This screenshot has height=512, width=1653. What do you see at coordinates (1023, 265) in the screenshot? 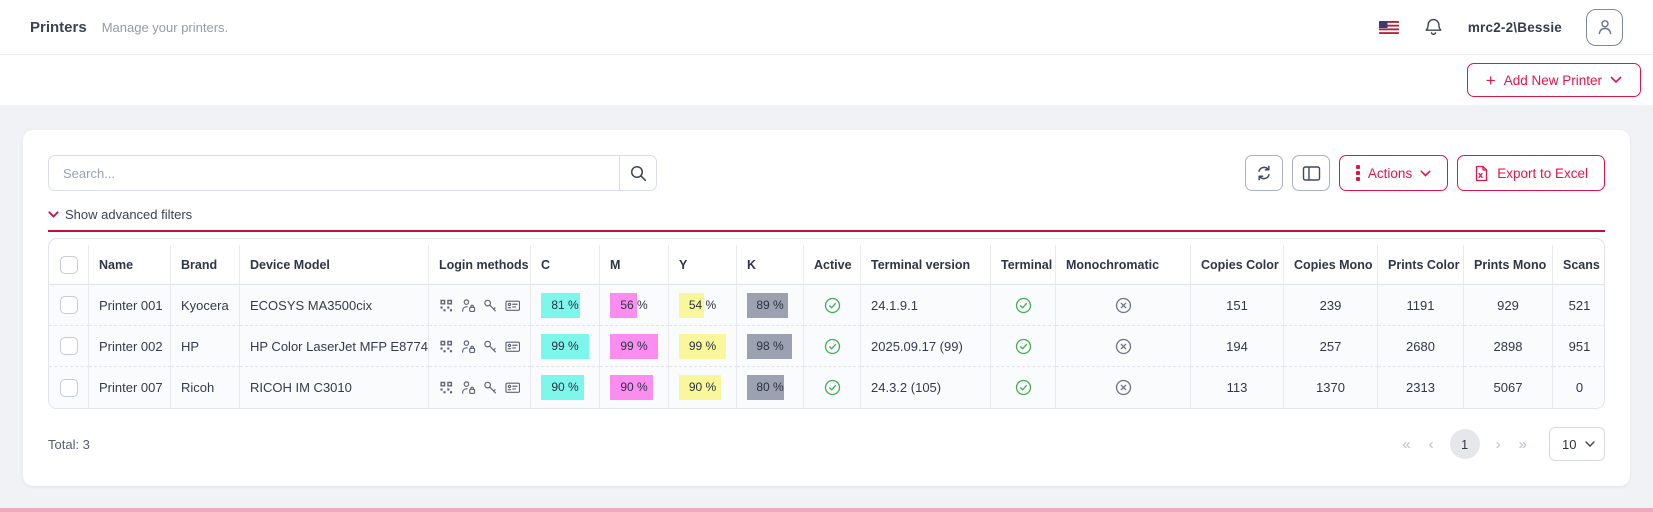
I see `column-header-terminal: Terminal` at bounding box center [1023, 265].